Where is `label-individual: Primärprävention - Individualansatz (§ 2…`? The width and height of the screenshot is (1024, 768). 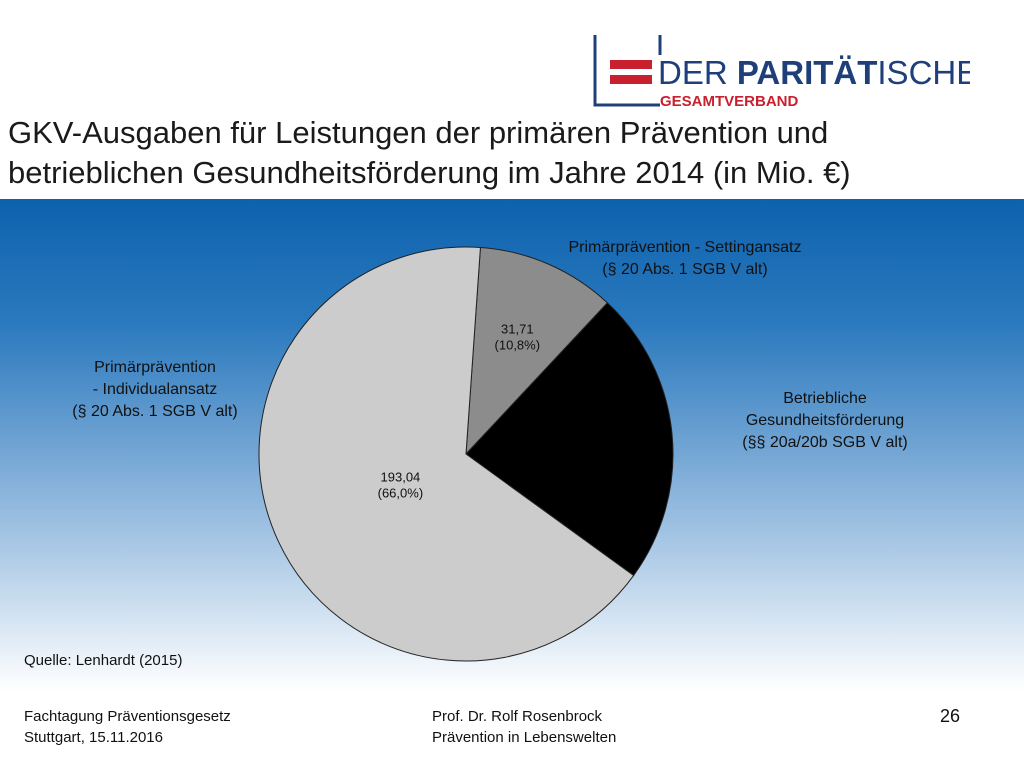 label-individual: Primärprävention - Individualansatz (§ 2… is located at coordinates (155, 390).